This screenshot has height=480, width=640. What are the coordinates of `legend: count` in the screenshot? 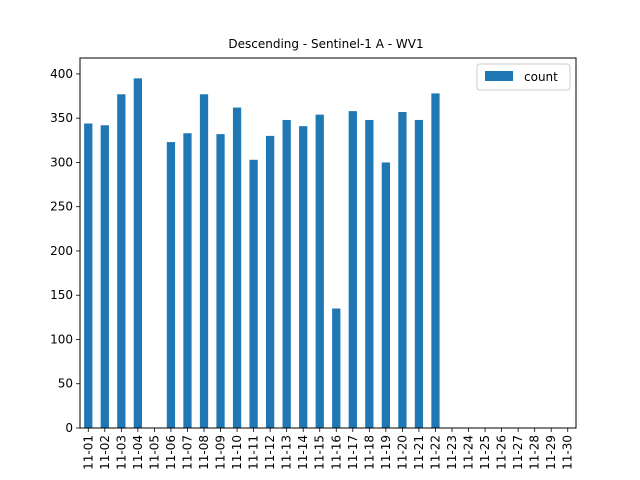 It's located at (523, 77).